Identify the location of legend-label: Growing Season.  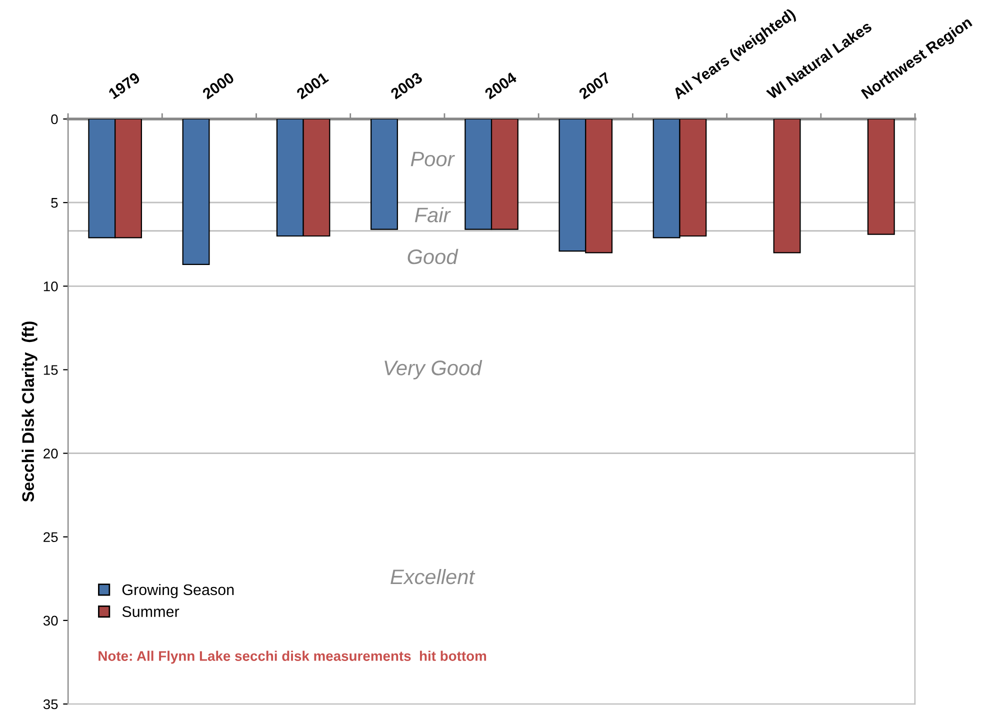
(178, 591).